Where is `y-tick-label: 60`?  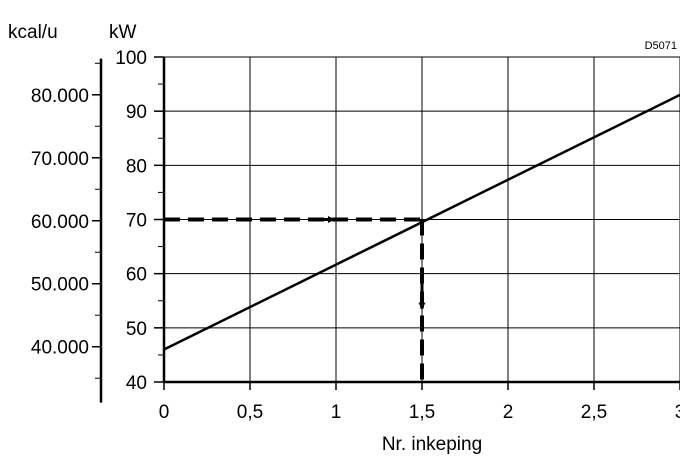
y-tick-label: 60 is located at coordinates (136, 275).